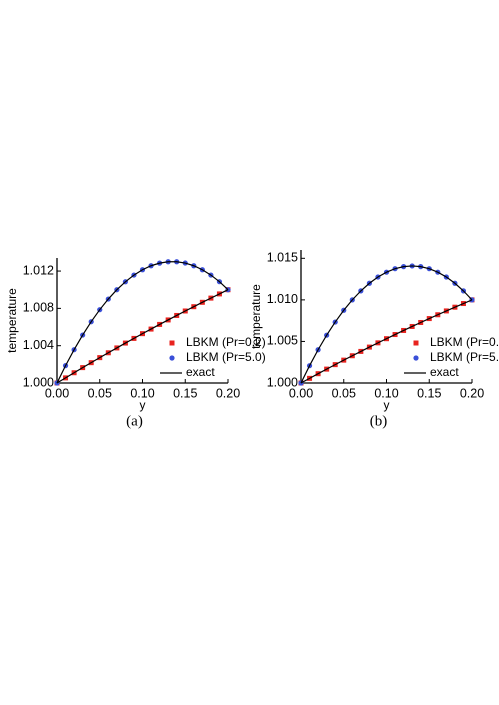 Image resolution: width=499 pixels, height=705 pixels. Describe the element at coordinates (38, 308) in the screenshot. I see `y-tick-label: 1.008` at that location.